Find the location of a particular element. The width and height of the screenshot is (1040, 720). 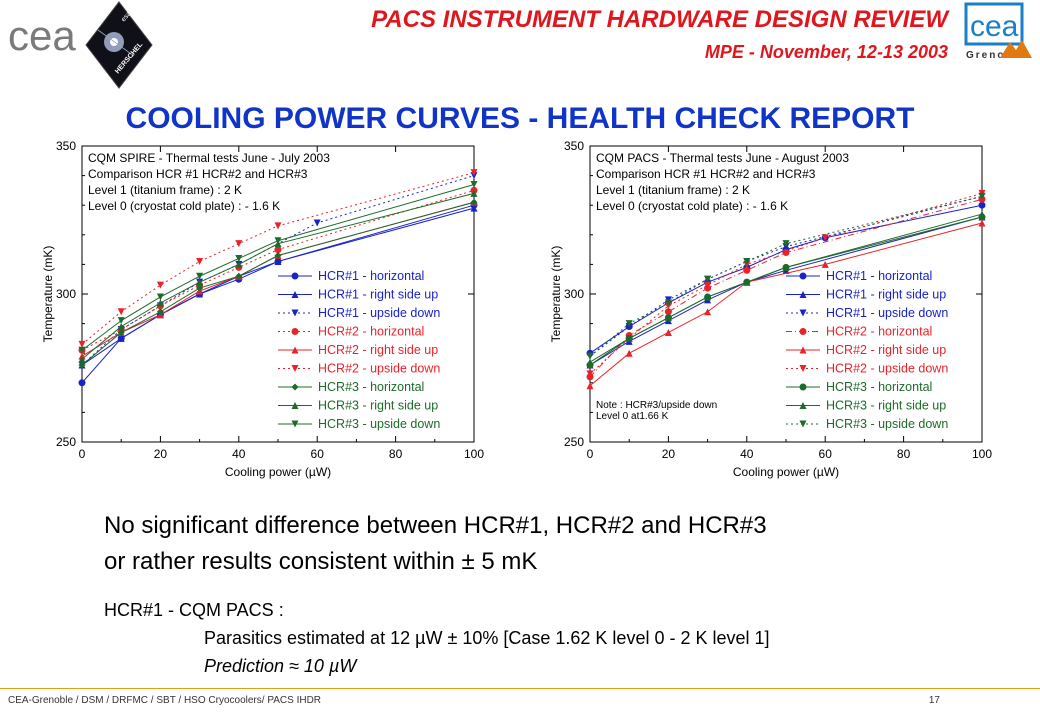

cea-logo-left: cea is located at coordinates (46, 36).